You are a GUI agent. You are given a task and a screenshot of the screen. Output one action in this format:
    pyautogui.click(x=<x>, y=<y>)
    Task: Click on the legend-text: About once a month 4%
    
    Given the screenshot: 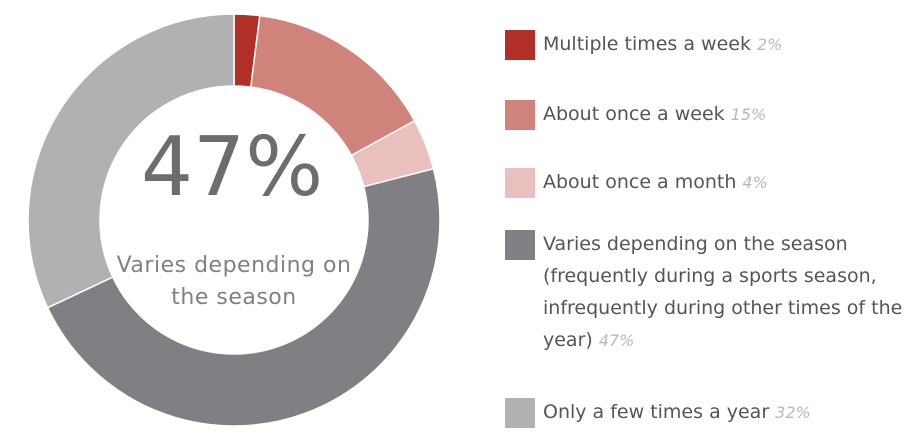 What is the action you would take?
    pyautogui.click(x=727, y=182)
    